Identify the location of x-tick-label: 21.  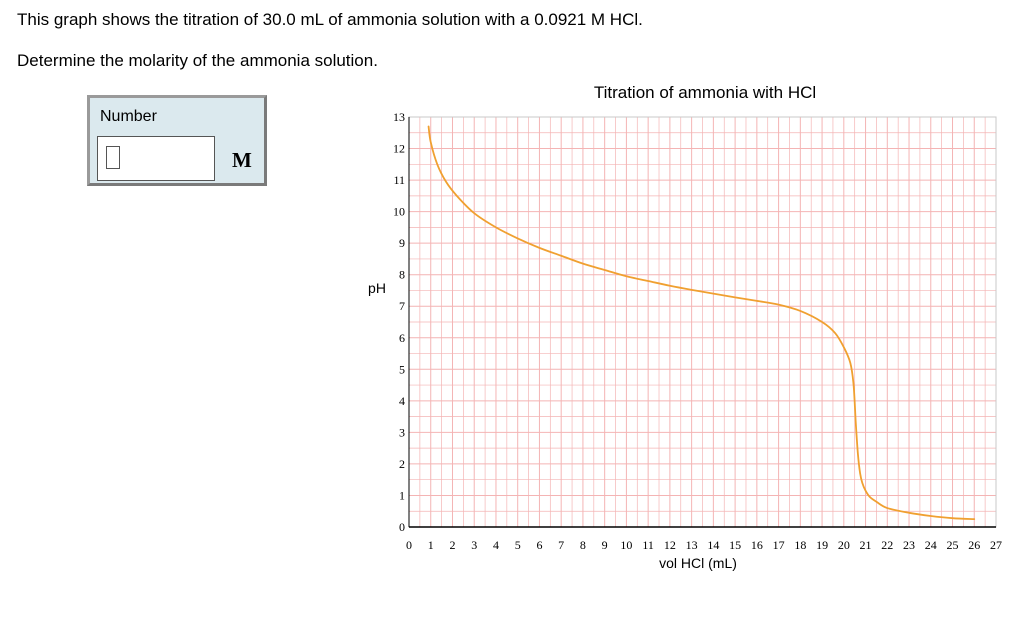
(866, 545).